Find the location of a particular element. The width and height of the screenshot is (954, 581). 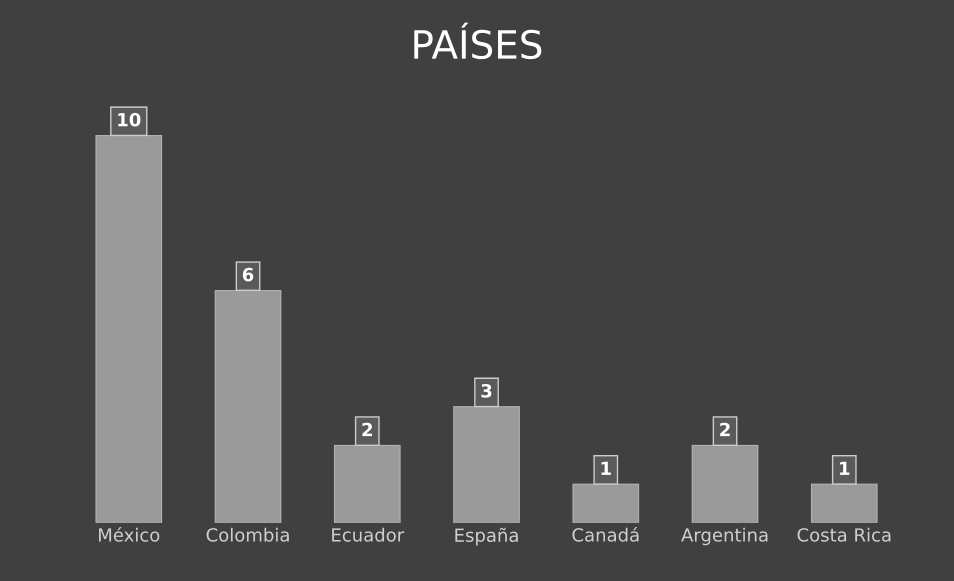

x-tick-label: España is located at coordinates (486, 537).